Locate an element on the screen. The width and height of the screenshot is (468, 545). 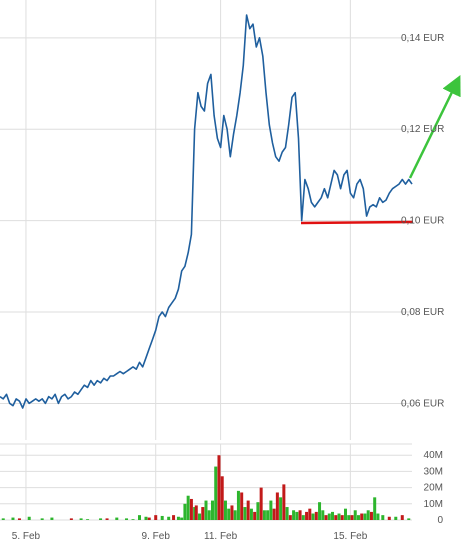
x-tick-label: 11. Feb is located at coordinates (221, 536).